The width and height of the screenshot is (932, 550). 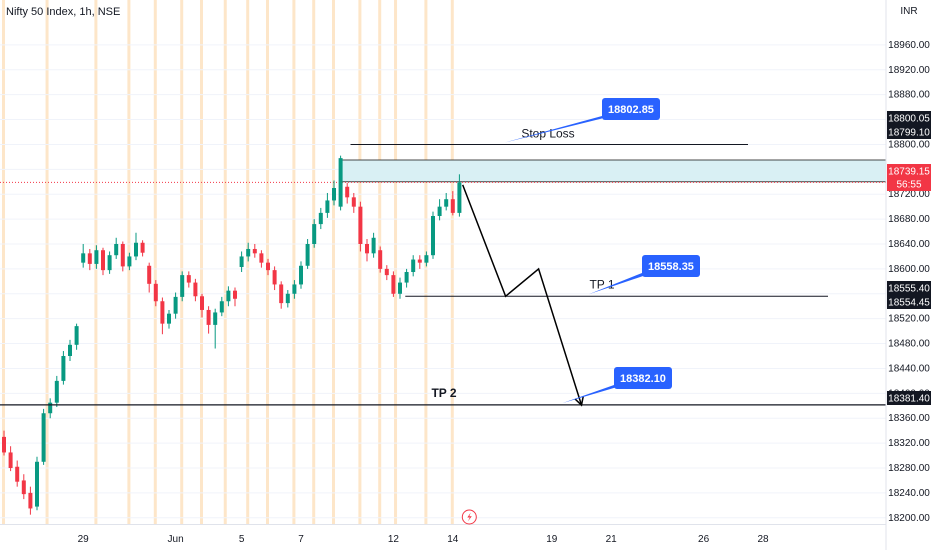 I want to click on projection-arrowhead, so click(x=579, y=401).